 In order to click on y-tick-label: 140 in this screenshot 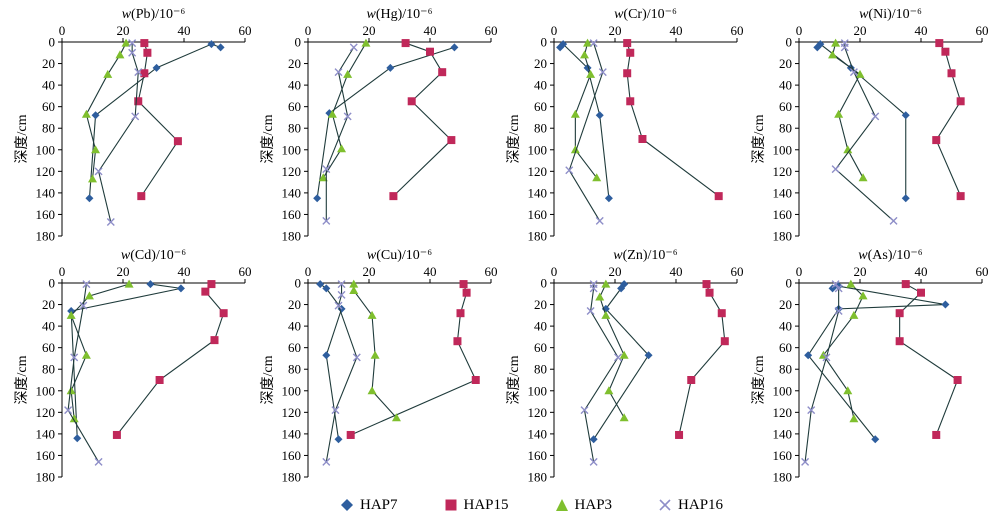, I will do `click(538, 433)`.